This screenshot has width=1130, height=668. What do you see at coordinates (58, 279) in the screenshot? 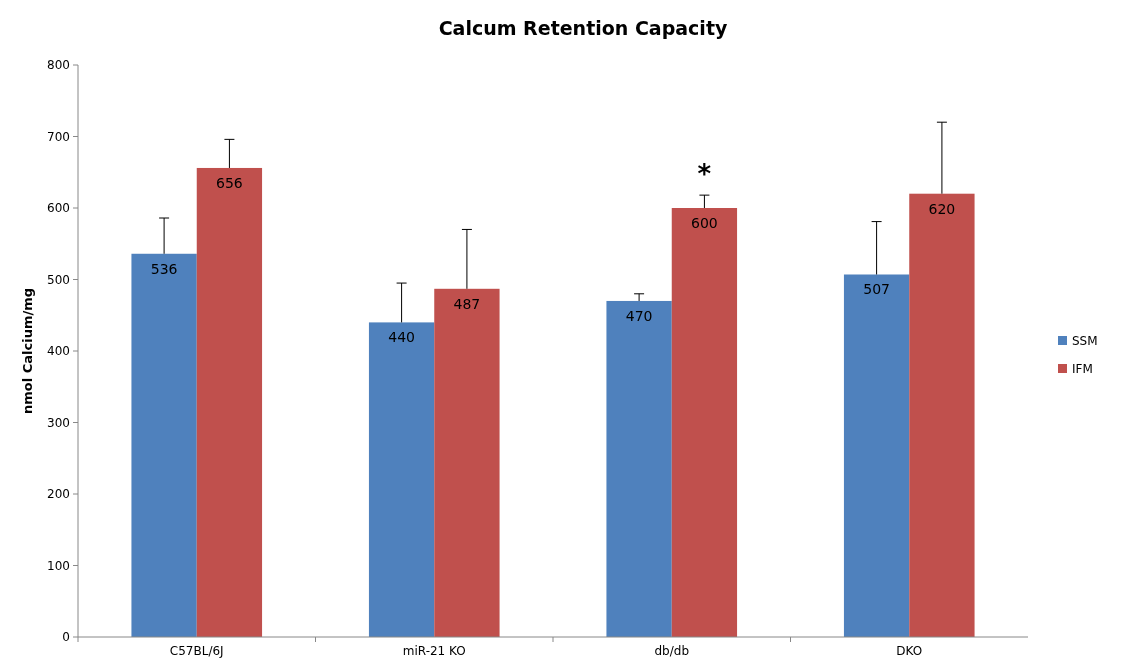
I see `y-tick-label: 500` at bounding box center [58, 279].